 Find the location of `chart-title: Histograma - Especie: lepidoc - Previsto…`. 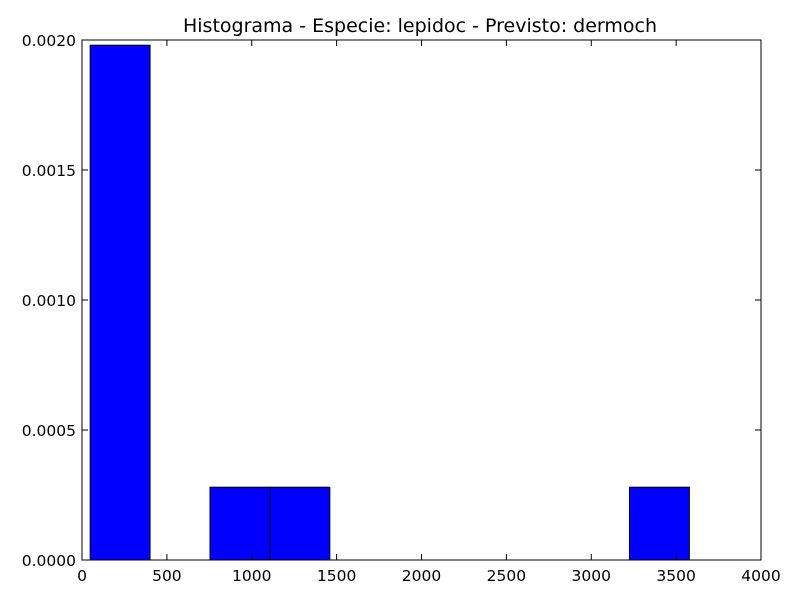

chart-title: Histograma - Especie: lepidoc - Previsto… is located at coordinates (420, 26).